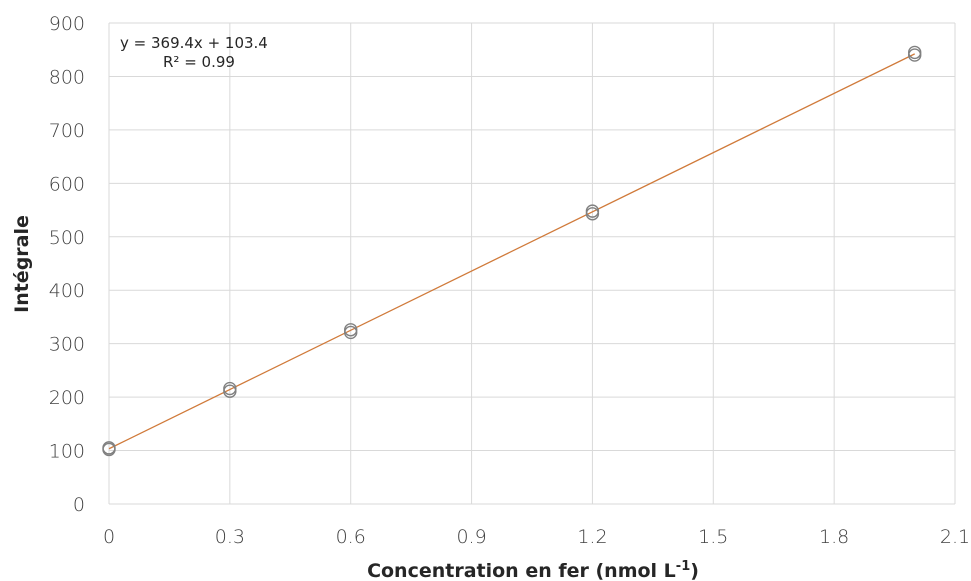 The height and width of the screenshot is (581, 971). What do you see at coordinates (67, 345) in the screenshot?
I see `y-tick-label: 300` at bounding box center [67, 345].